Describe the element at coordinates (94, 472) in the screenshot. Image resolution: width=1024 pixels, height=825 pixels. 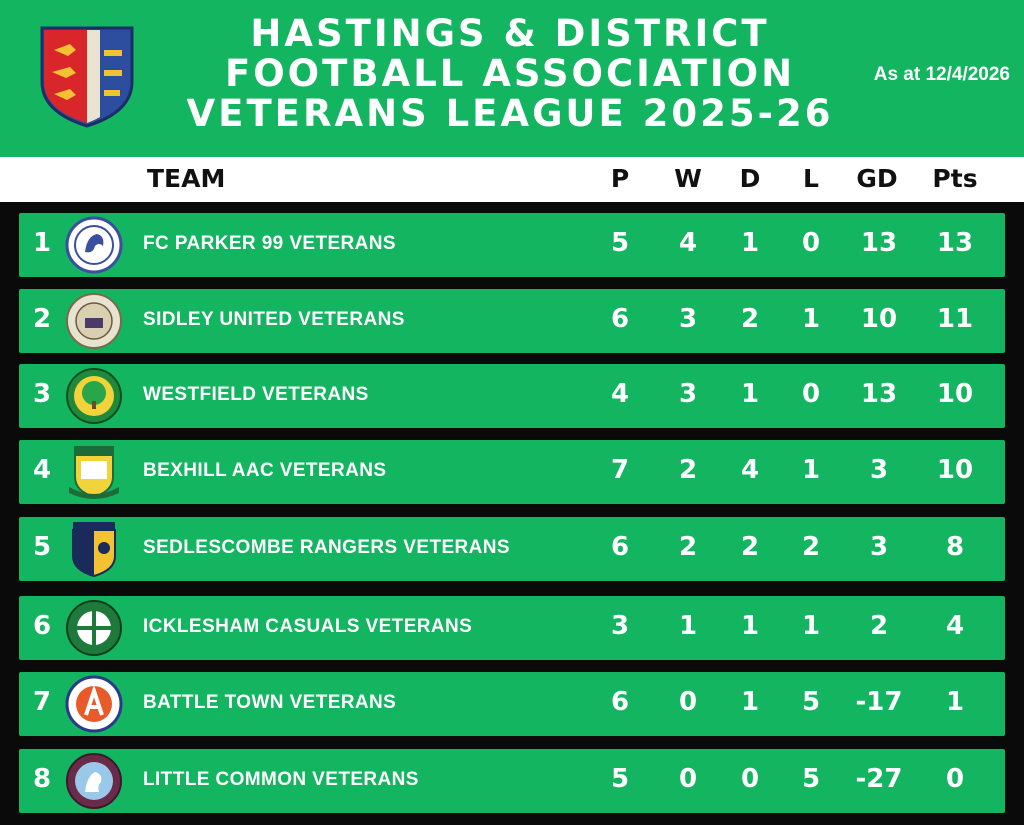
I see `bexhill-aac-badge-icon` at that location.